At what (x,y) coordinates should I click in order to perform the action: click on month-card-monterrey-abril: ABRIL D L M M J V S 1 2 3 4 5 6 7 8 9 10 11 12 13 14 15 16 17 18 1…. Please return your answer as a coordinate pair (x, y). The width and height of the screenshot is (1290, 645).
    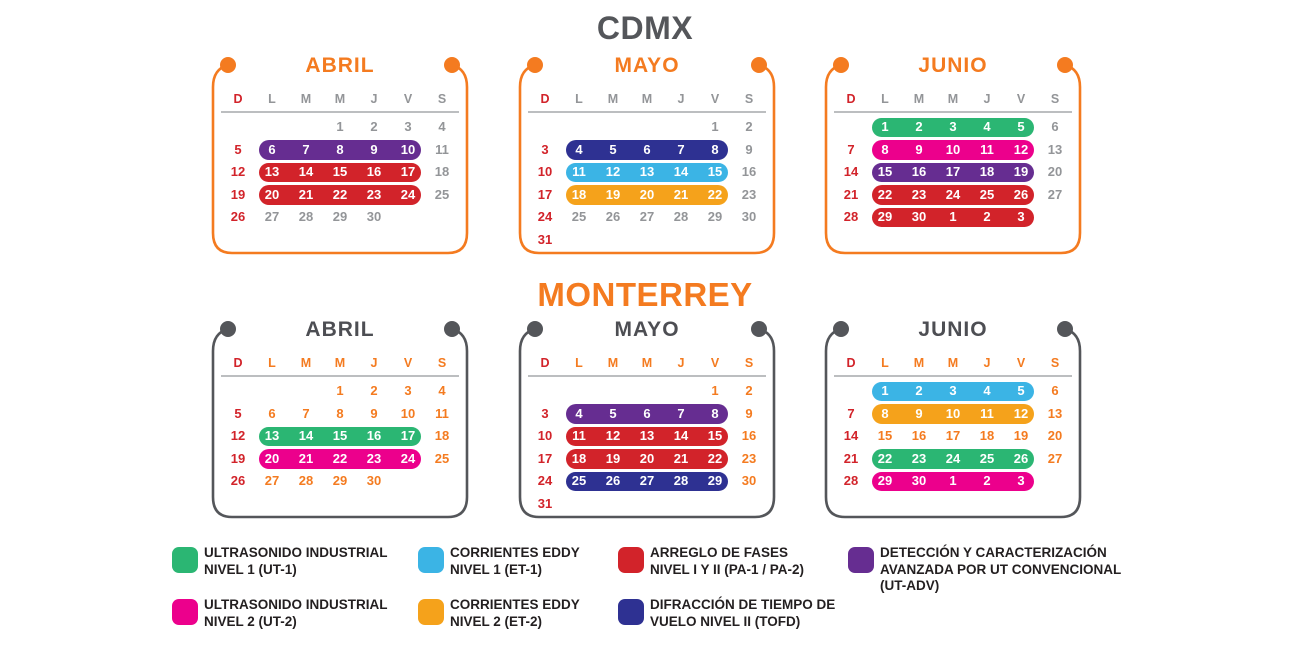
    Looking at the image, I should click on (340, 420).